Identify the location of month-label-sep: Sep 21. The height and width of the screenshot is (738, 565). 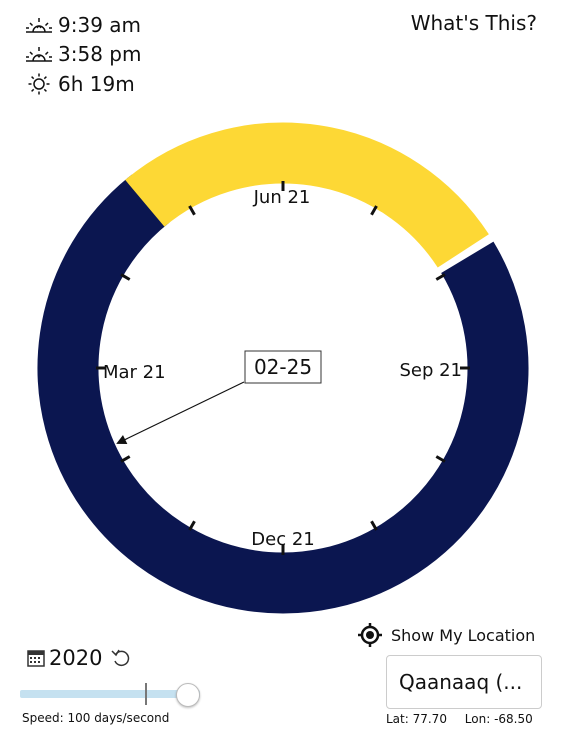
(430, 370).